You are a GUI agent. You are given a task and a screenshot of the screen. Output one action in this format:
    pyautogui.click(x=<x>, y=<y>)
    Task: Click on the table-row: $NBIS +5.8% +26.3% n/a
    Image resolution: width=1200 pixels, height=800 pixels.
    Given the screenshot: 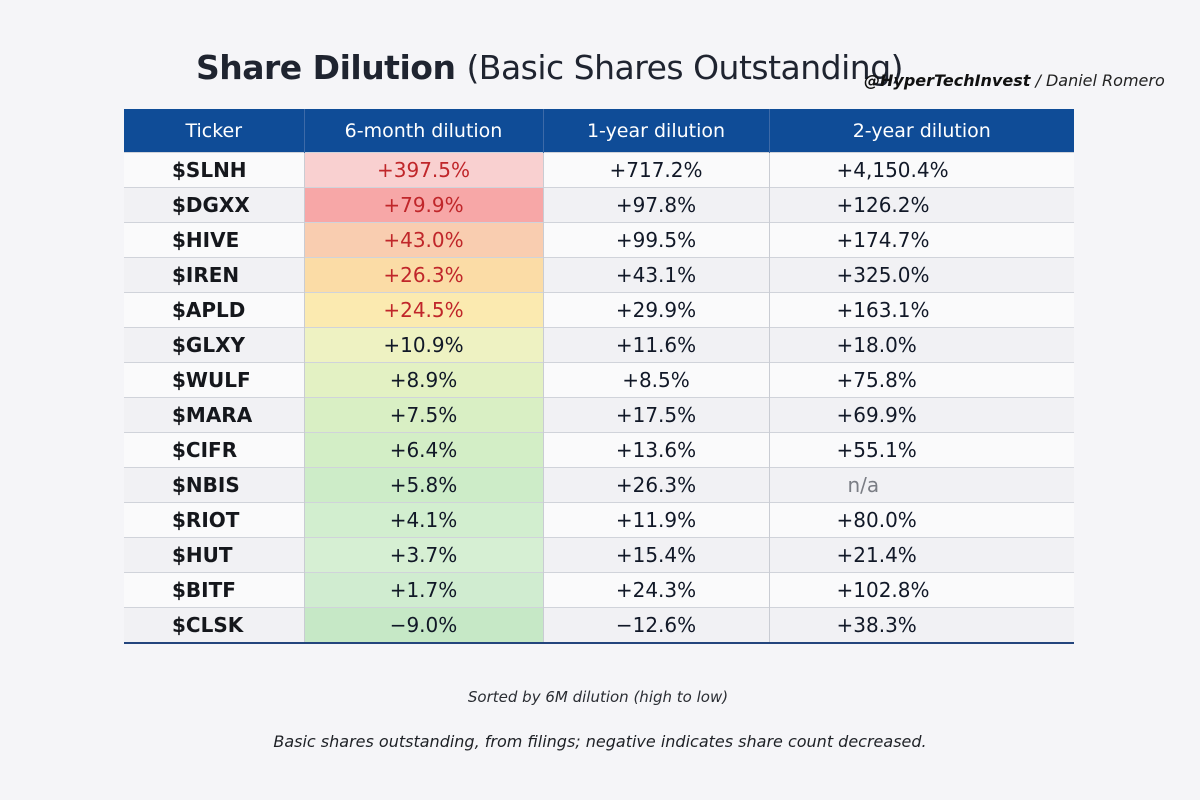 What is the action you would take?
    pyautogui.click(x=599, y=485)
    